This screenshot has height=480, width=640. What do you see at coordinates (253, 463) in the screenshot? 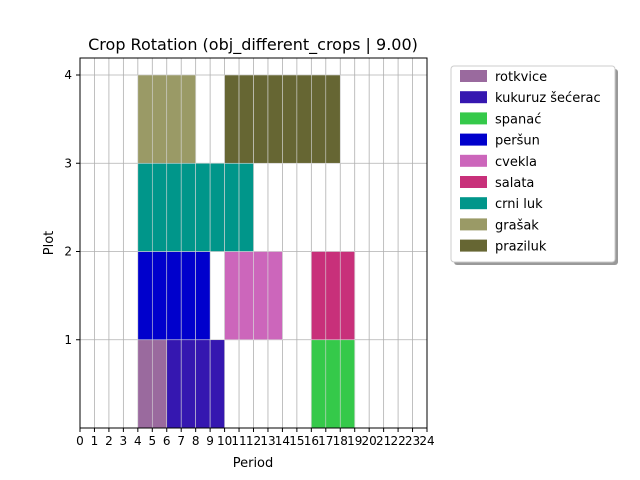
I see `x-axis-label: Period` at bounding box center [253, 463].